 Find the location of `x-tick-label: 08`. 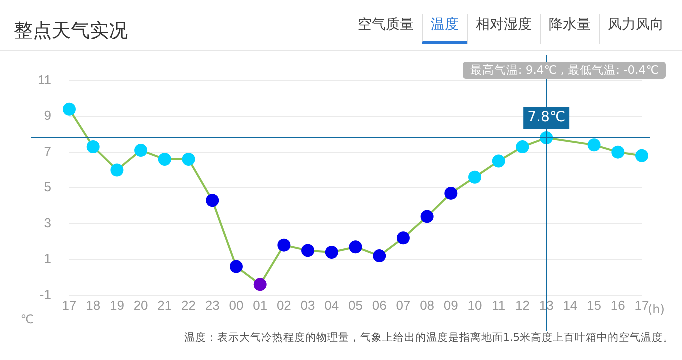

x-tick-label: 08 is located at coordinates (427, 305).